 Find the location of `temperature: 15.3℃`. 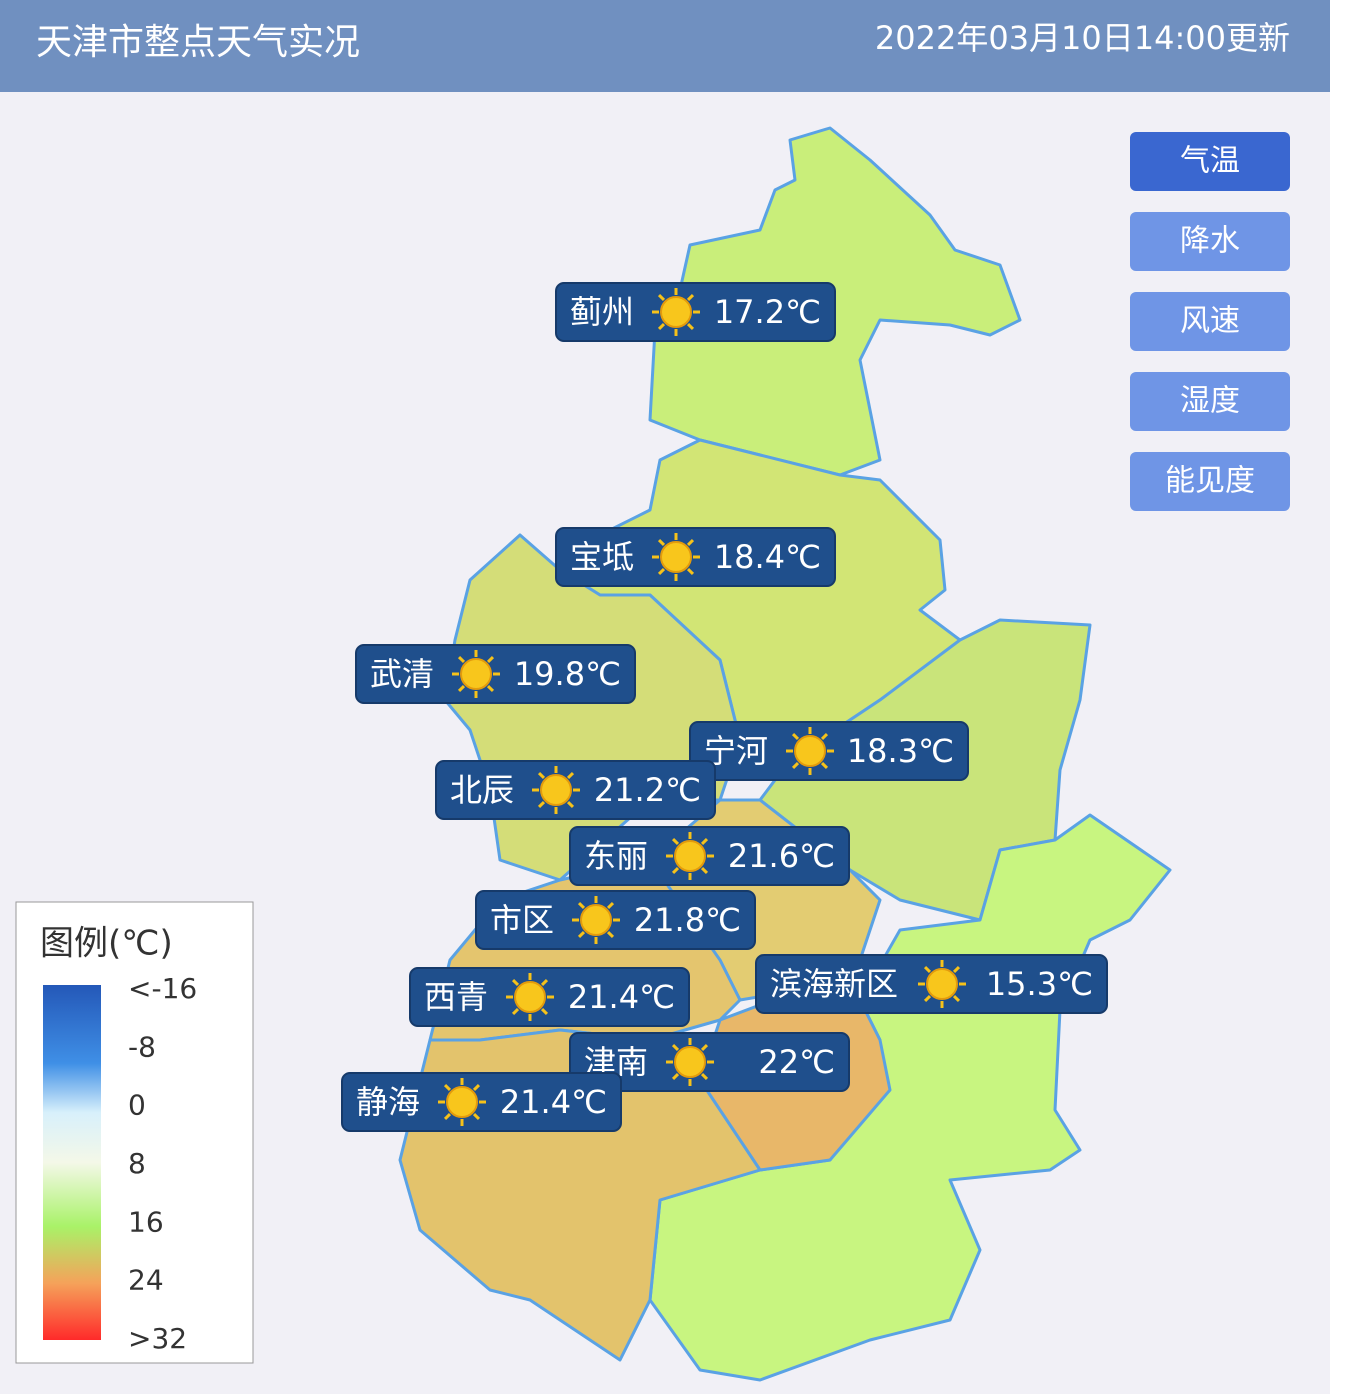

temperature: 15.3℃ is located at coordinates (1039, 984).